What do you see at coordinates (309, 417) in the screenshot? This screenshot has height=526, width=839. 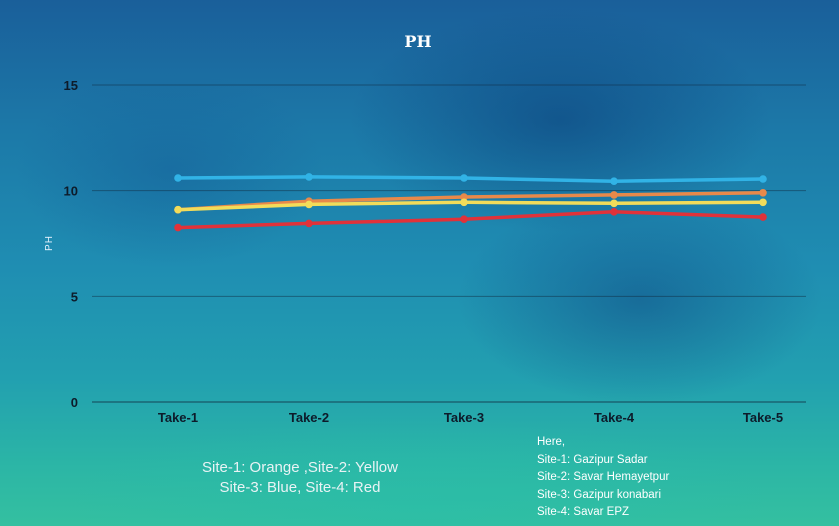 I see `x-tick-label: Take-2` at bounding box center [309, 417].